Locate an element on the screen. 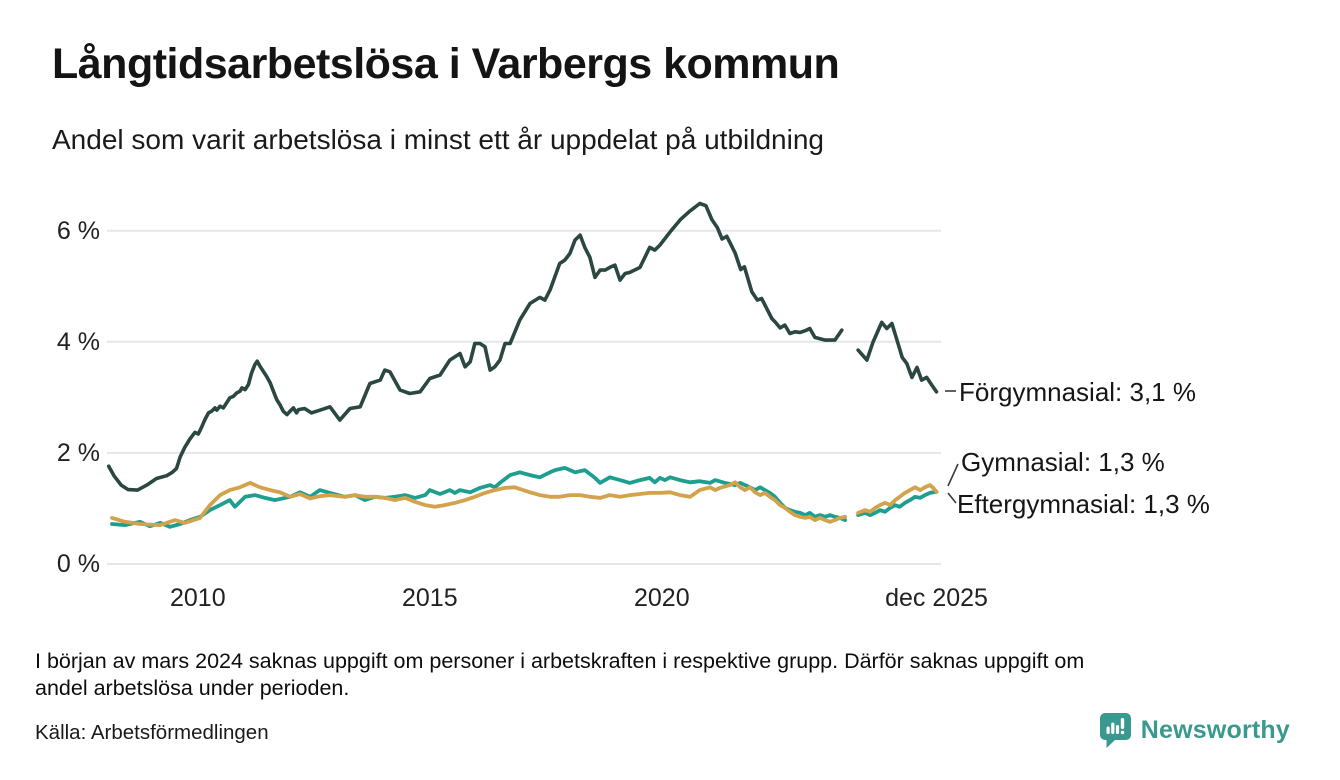 The image size is (1340, 780). label-connector-eftergymnasial is located at coordinates (952, 498).